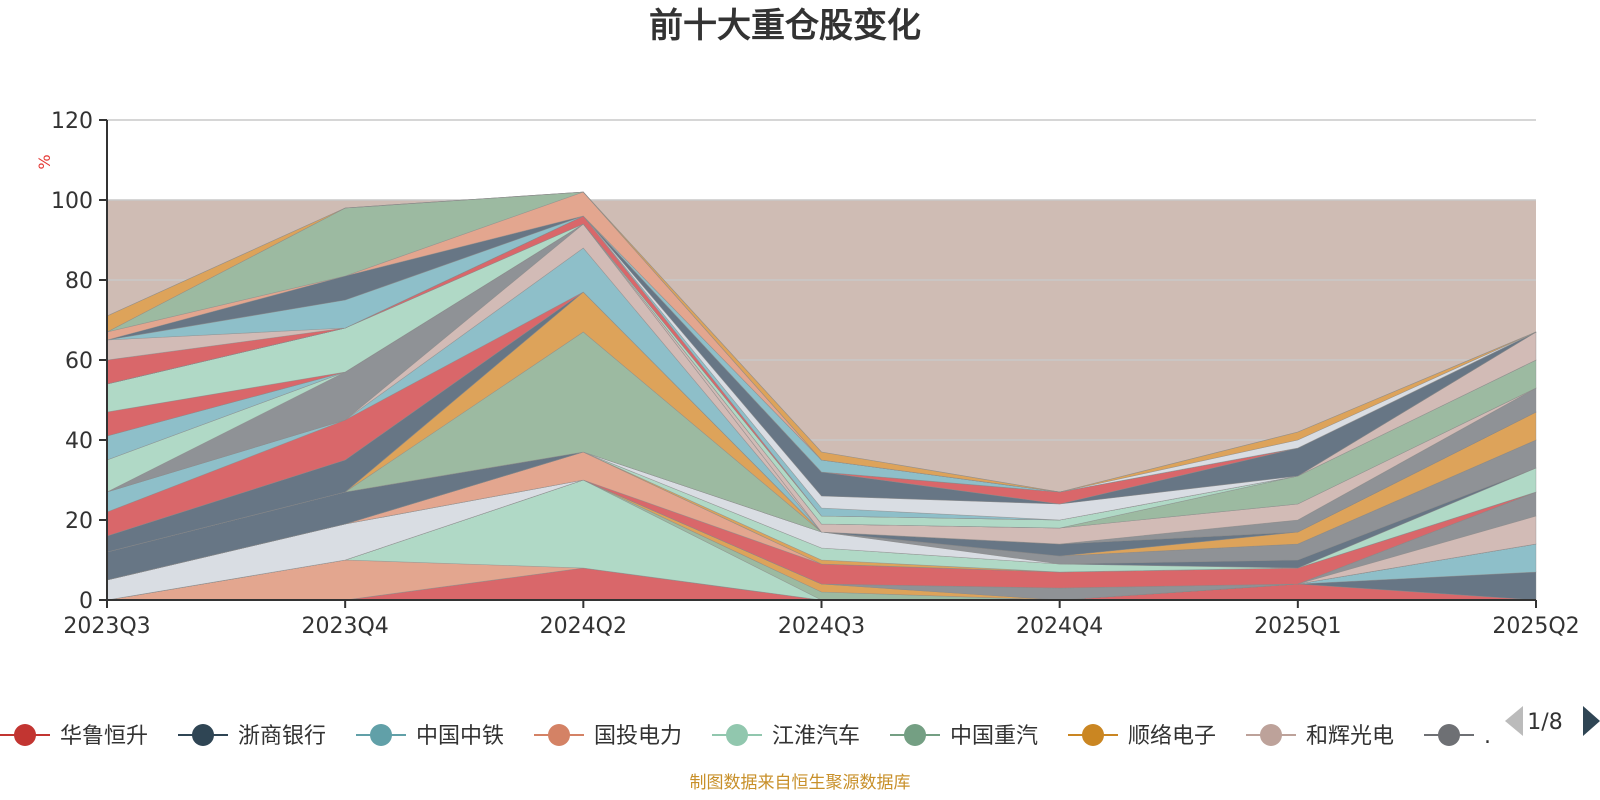 The width and height of the screenshot is (1600, 800). I want to click on legend-next-arrow-icon, so click(1591, 721).